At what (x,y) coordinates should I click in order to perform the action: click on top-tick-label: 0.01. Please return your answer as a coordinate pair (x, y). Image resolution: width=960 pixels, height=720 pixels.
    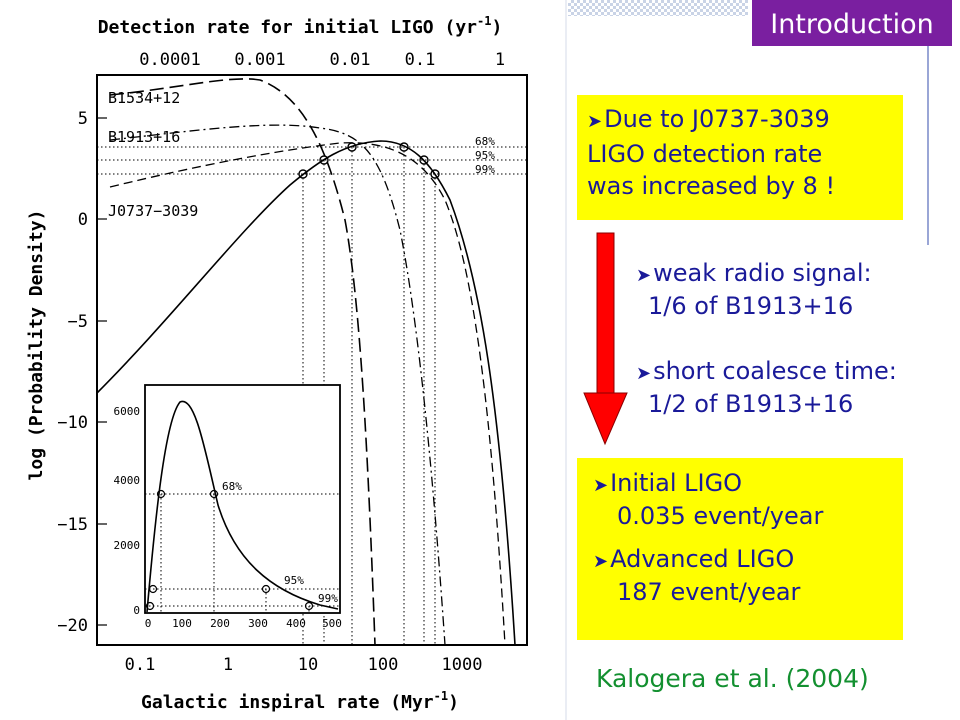
    Looking at the image, I should click on (350, 60).